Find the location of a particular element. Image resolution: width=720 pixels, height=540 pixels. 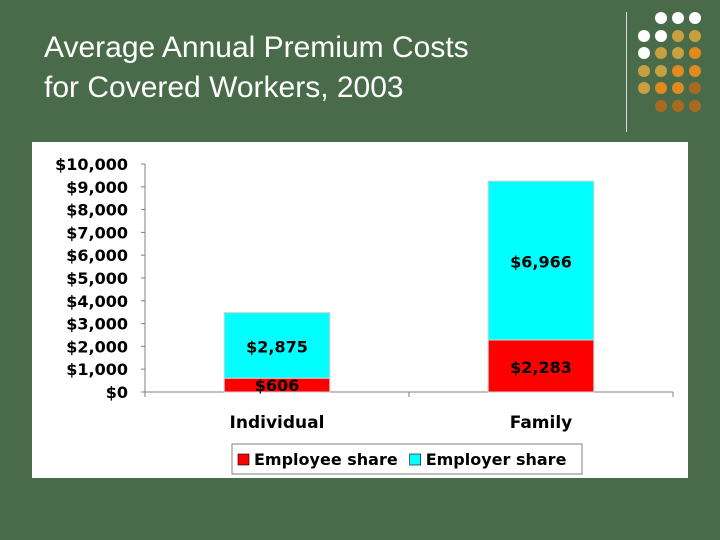

slide-title-line-2: for Covered Workers, 2003 is located at coordinates (224, 87).